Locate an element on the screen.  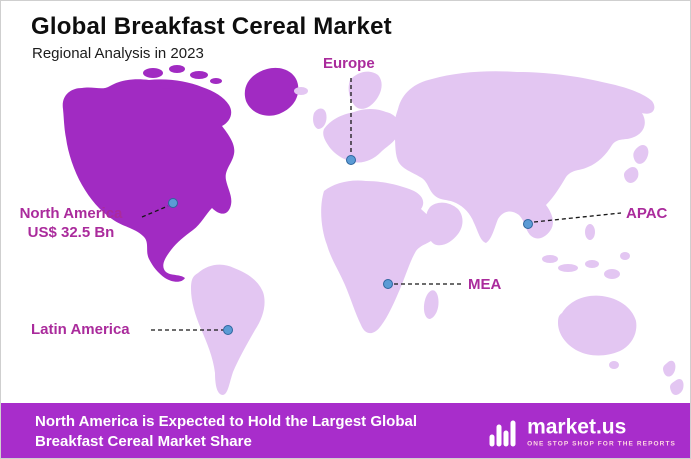
greenland is located at coordinates (271, 91).